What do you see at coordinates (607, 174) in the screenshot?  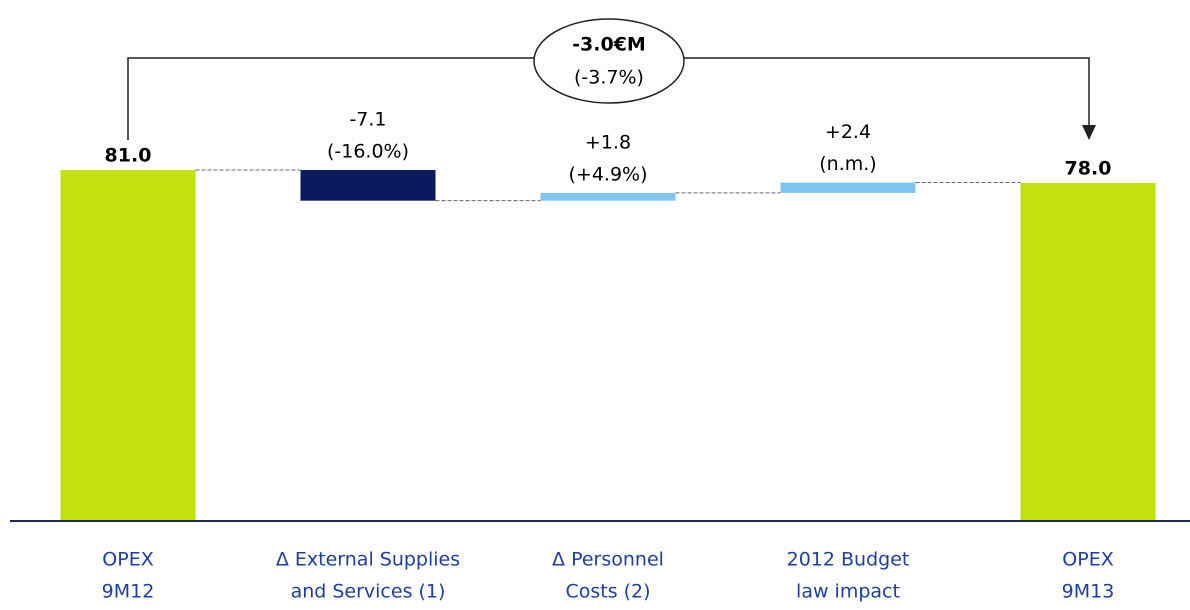 I see `percent-label: (+4.9%)` at bounding box center [607, 174].